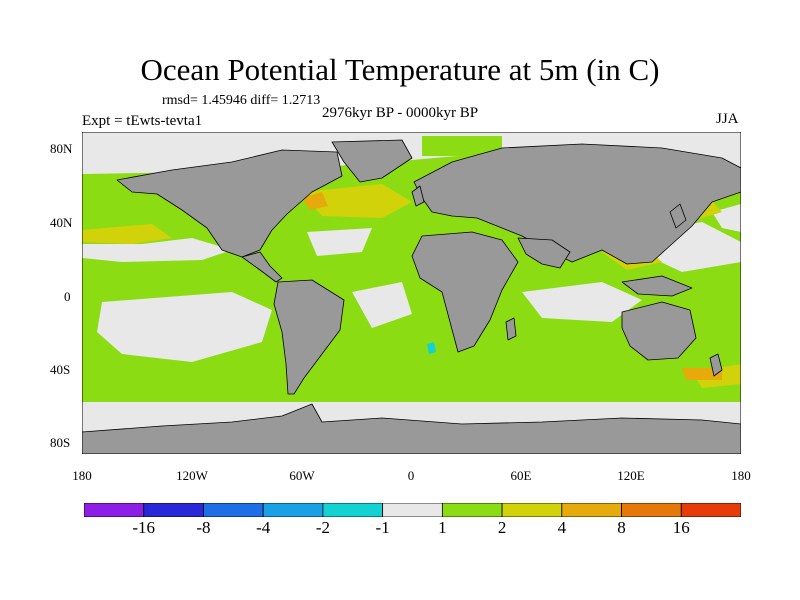 The image size is (800, 600). What do you see at coordinates (544, 253) in the screenshot?
I see `arabia-india` at bounding box center [544, 253].